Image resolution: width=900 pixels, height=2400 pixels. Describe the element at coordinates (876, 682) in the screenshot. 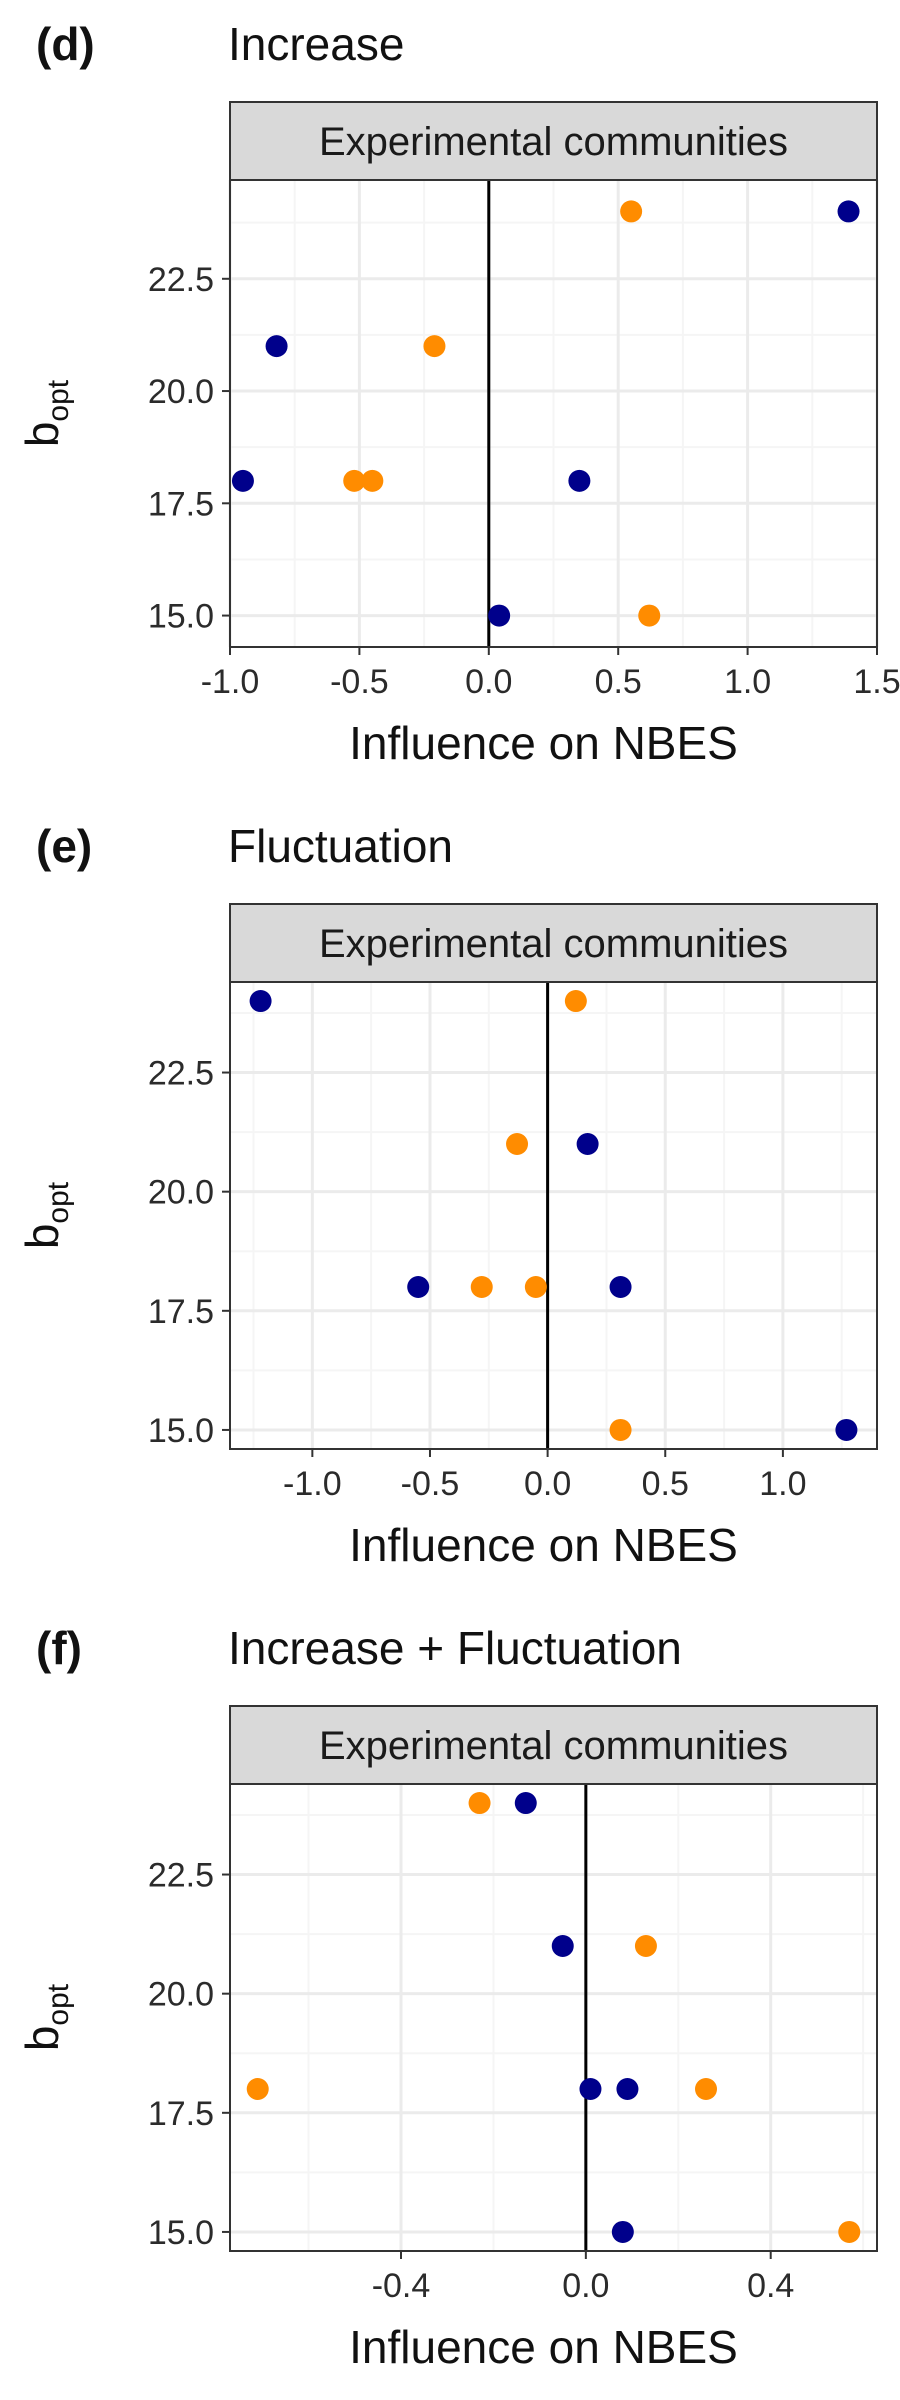

I see `x-tick-label: 1.5` at that location.